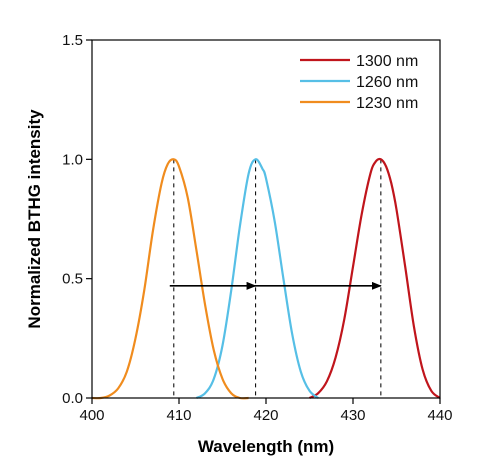  I want to click on y-tick-label: 0.5, so click(72, 279).